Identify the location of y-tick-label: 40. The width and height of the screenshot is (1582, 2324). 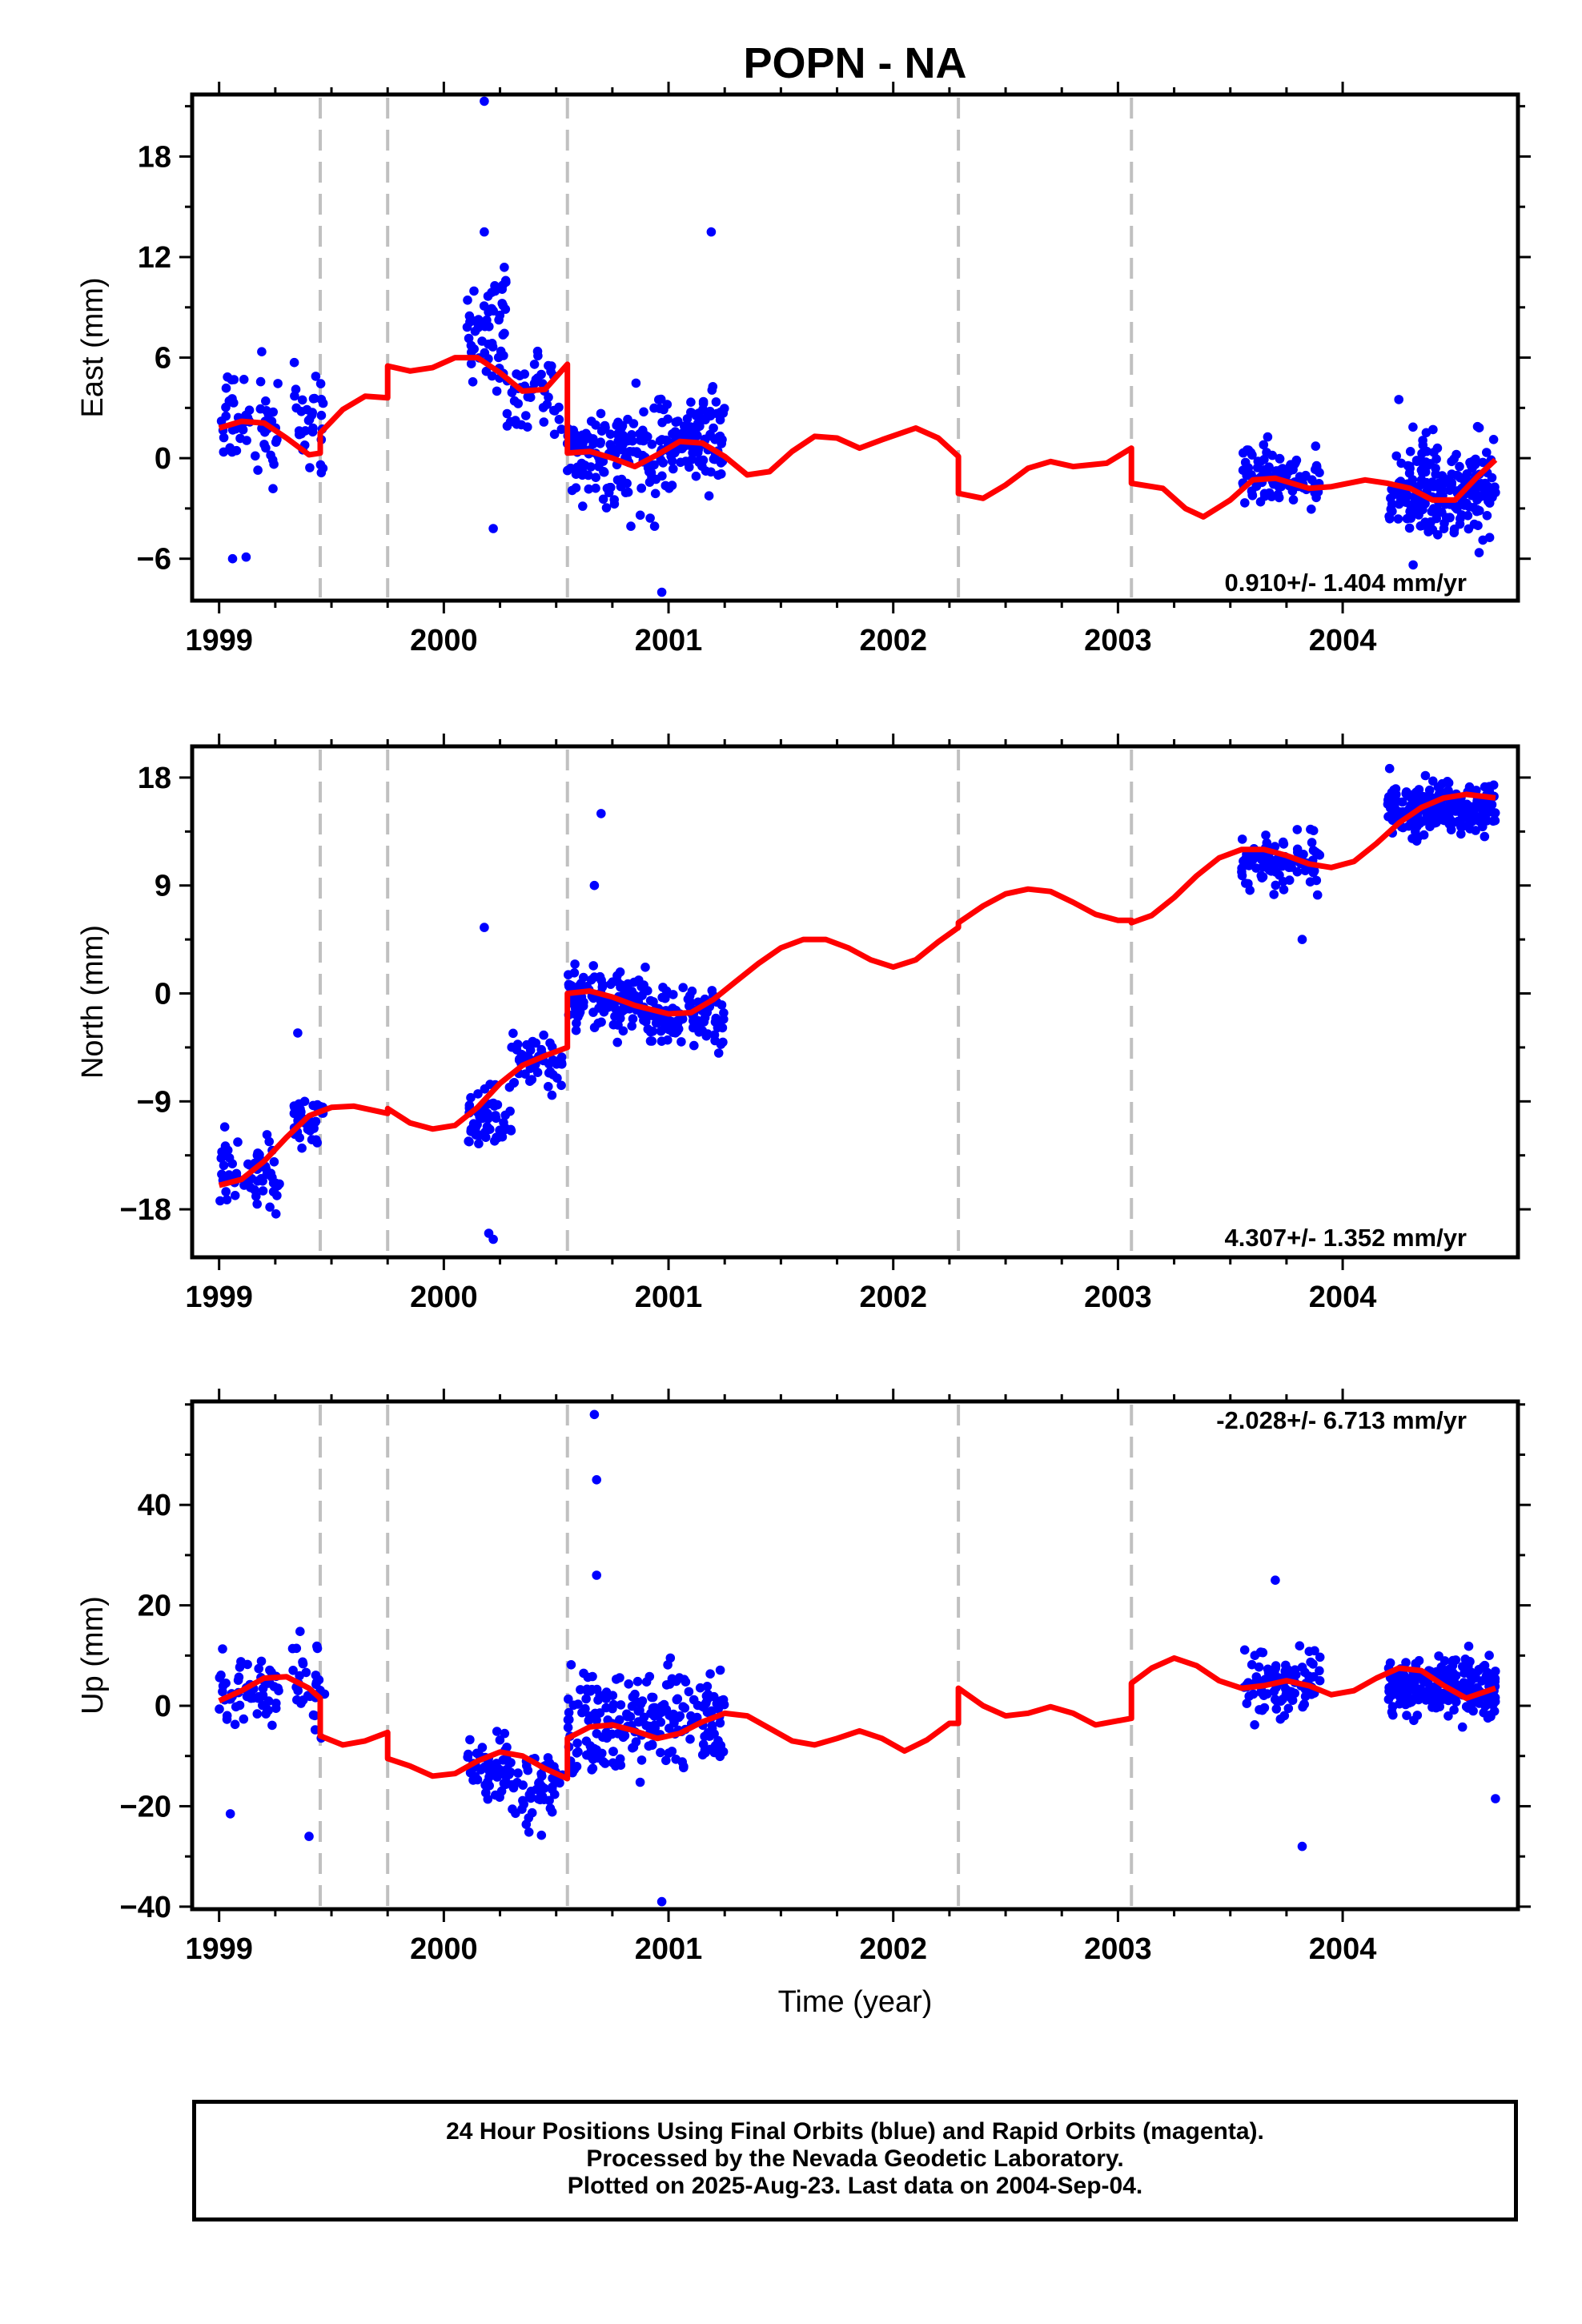
(154, 1505).